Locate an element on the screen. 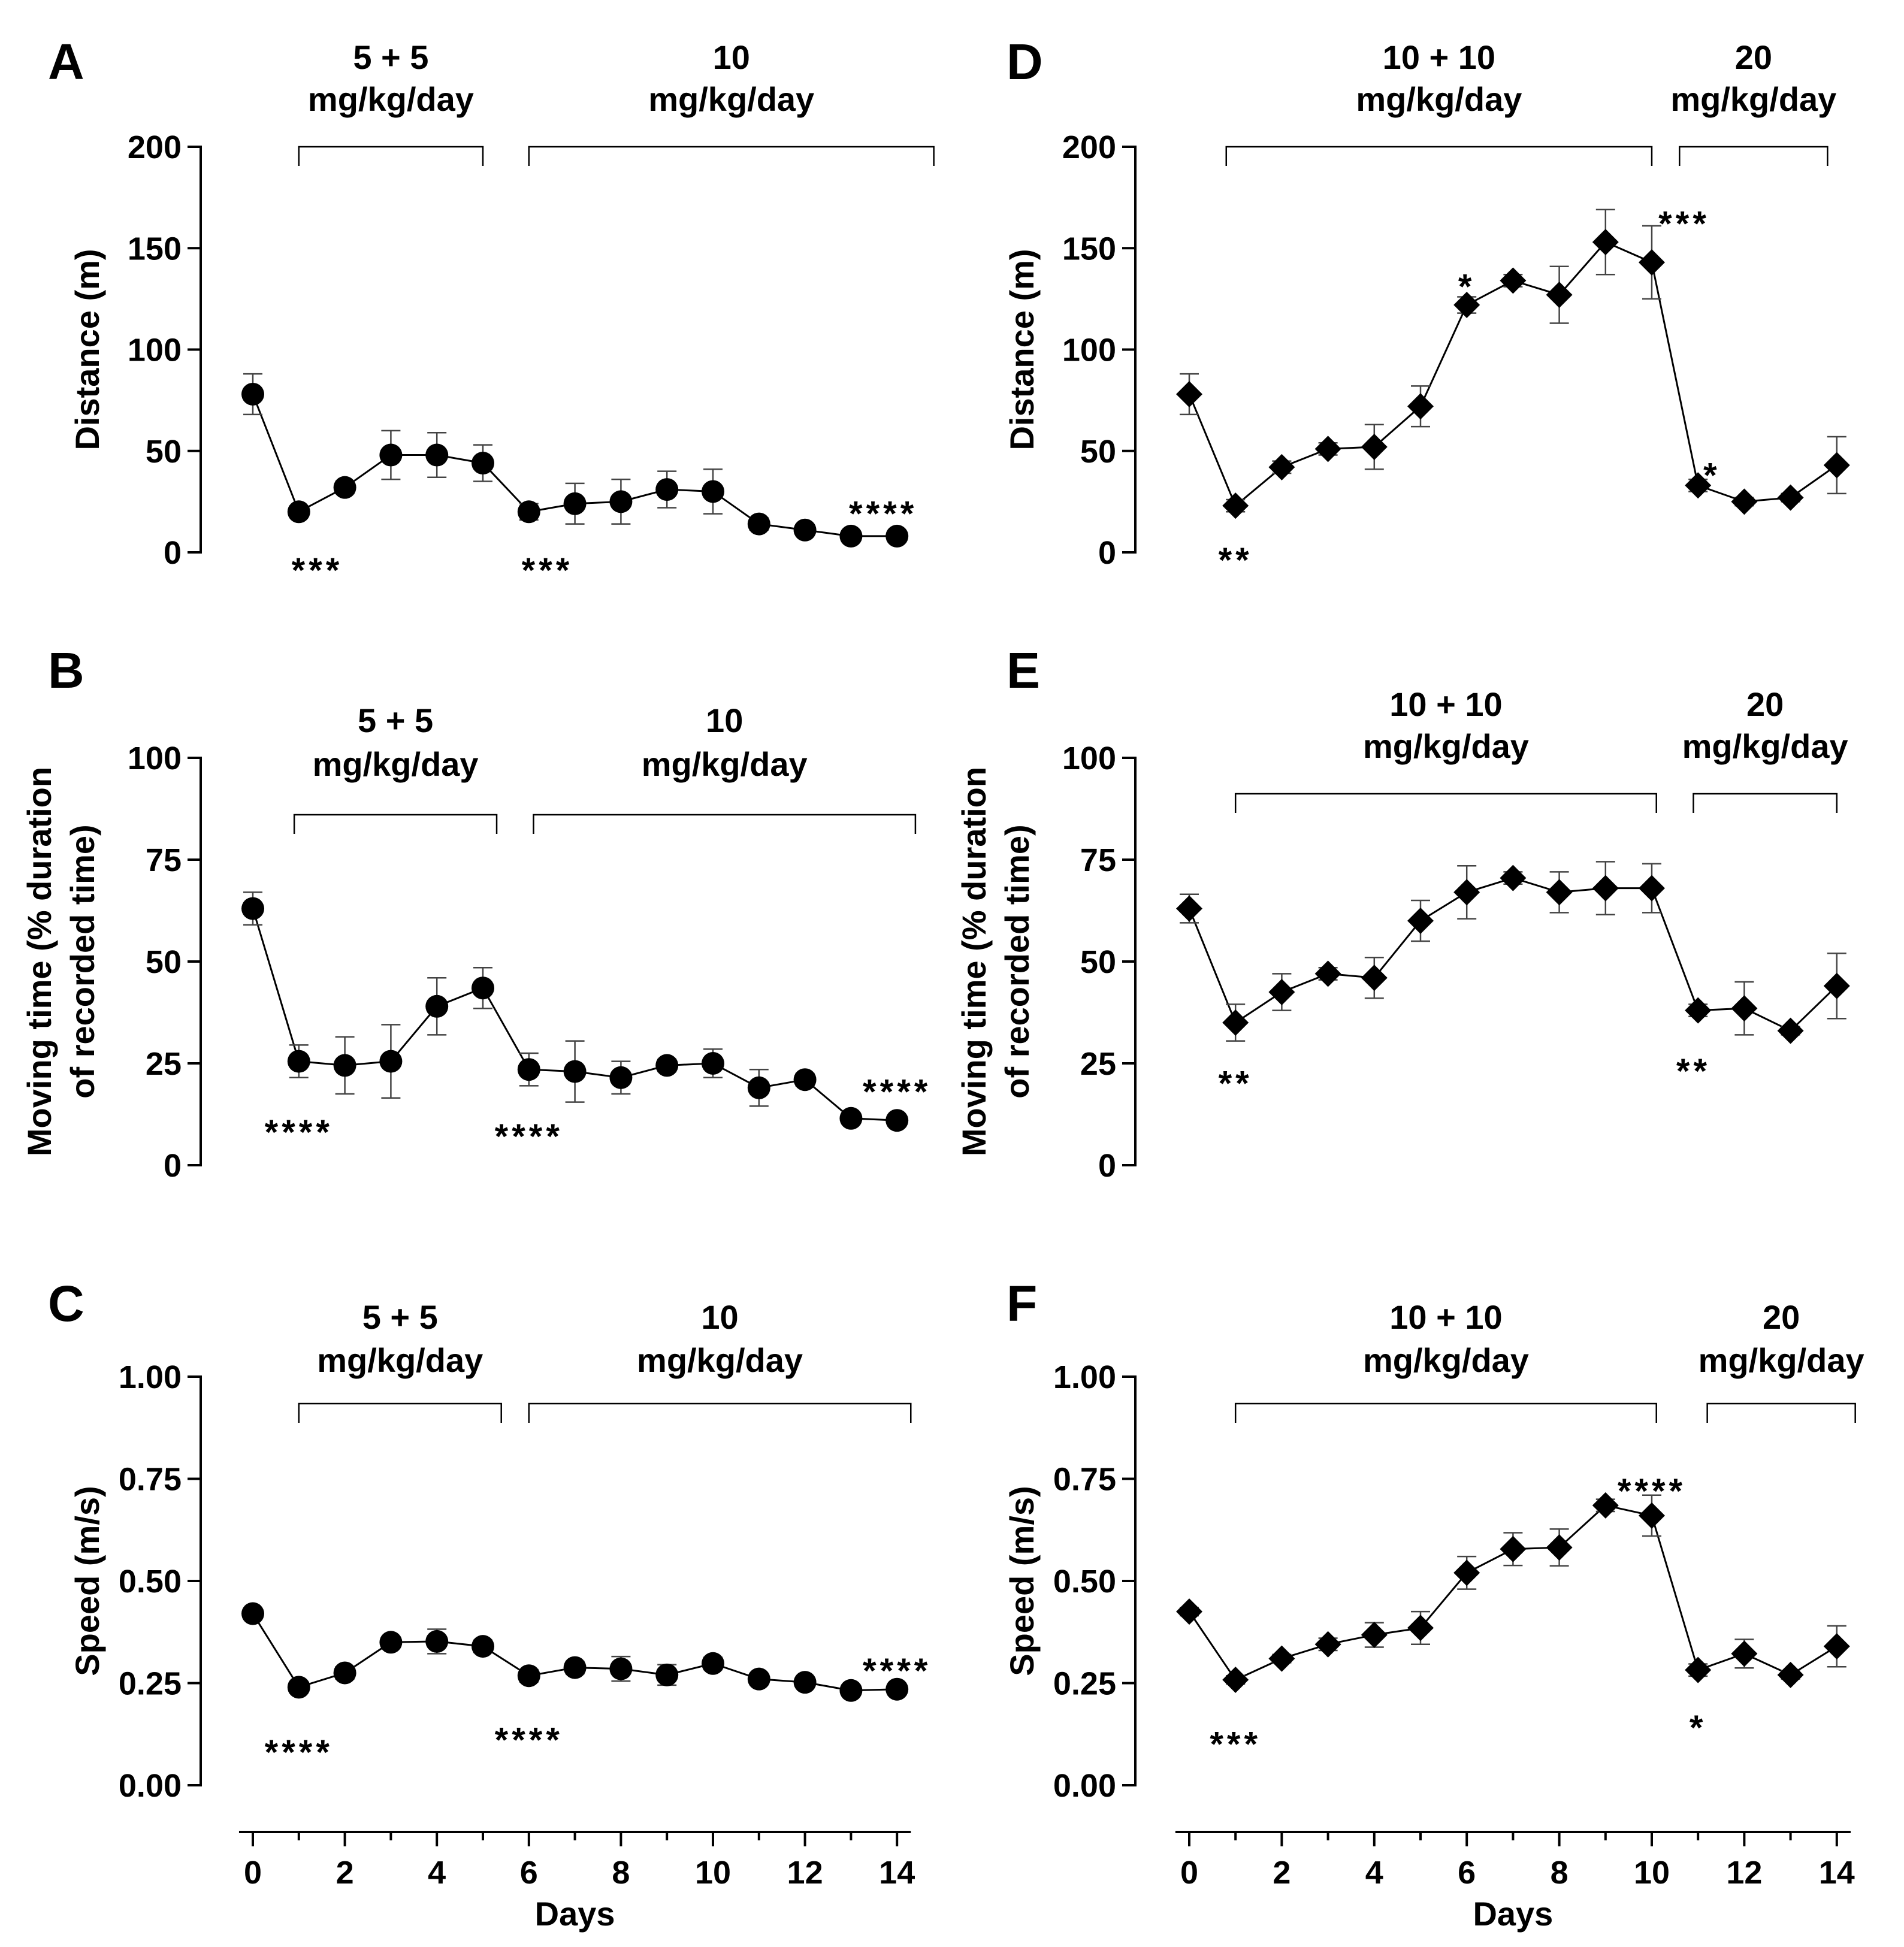 The width and height of the screenshot is (1904, 1947). y-tick-label: 50 is located at coordinates (1098, 452).